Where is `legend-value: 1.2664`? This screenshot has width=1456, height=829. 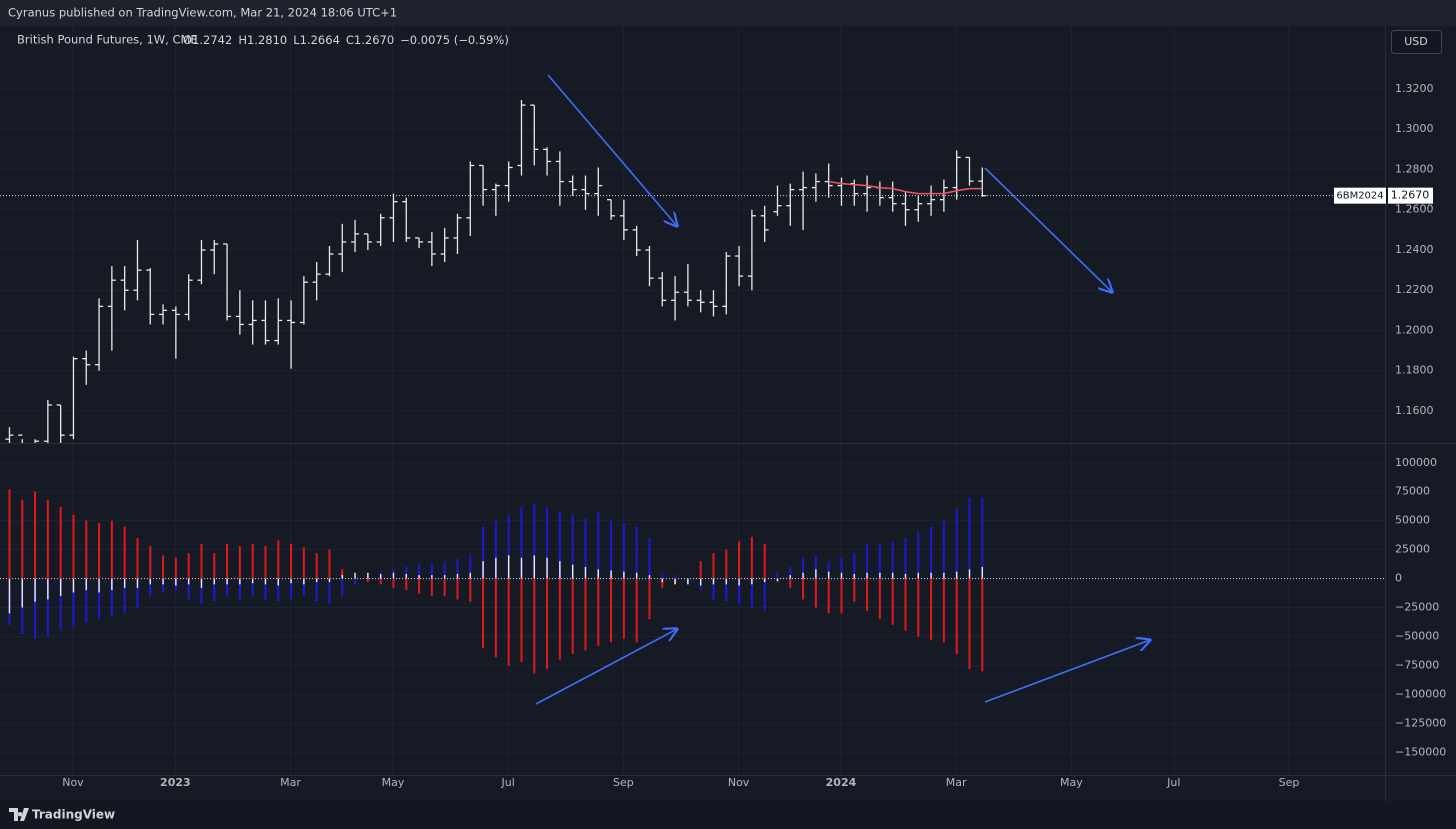 legend-value: 1.2664 is located at coordinates (320, 40).